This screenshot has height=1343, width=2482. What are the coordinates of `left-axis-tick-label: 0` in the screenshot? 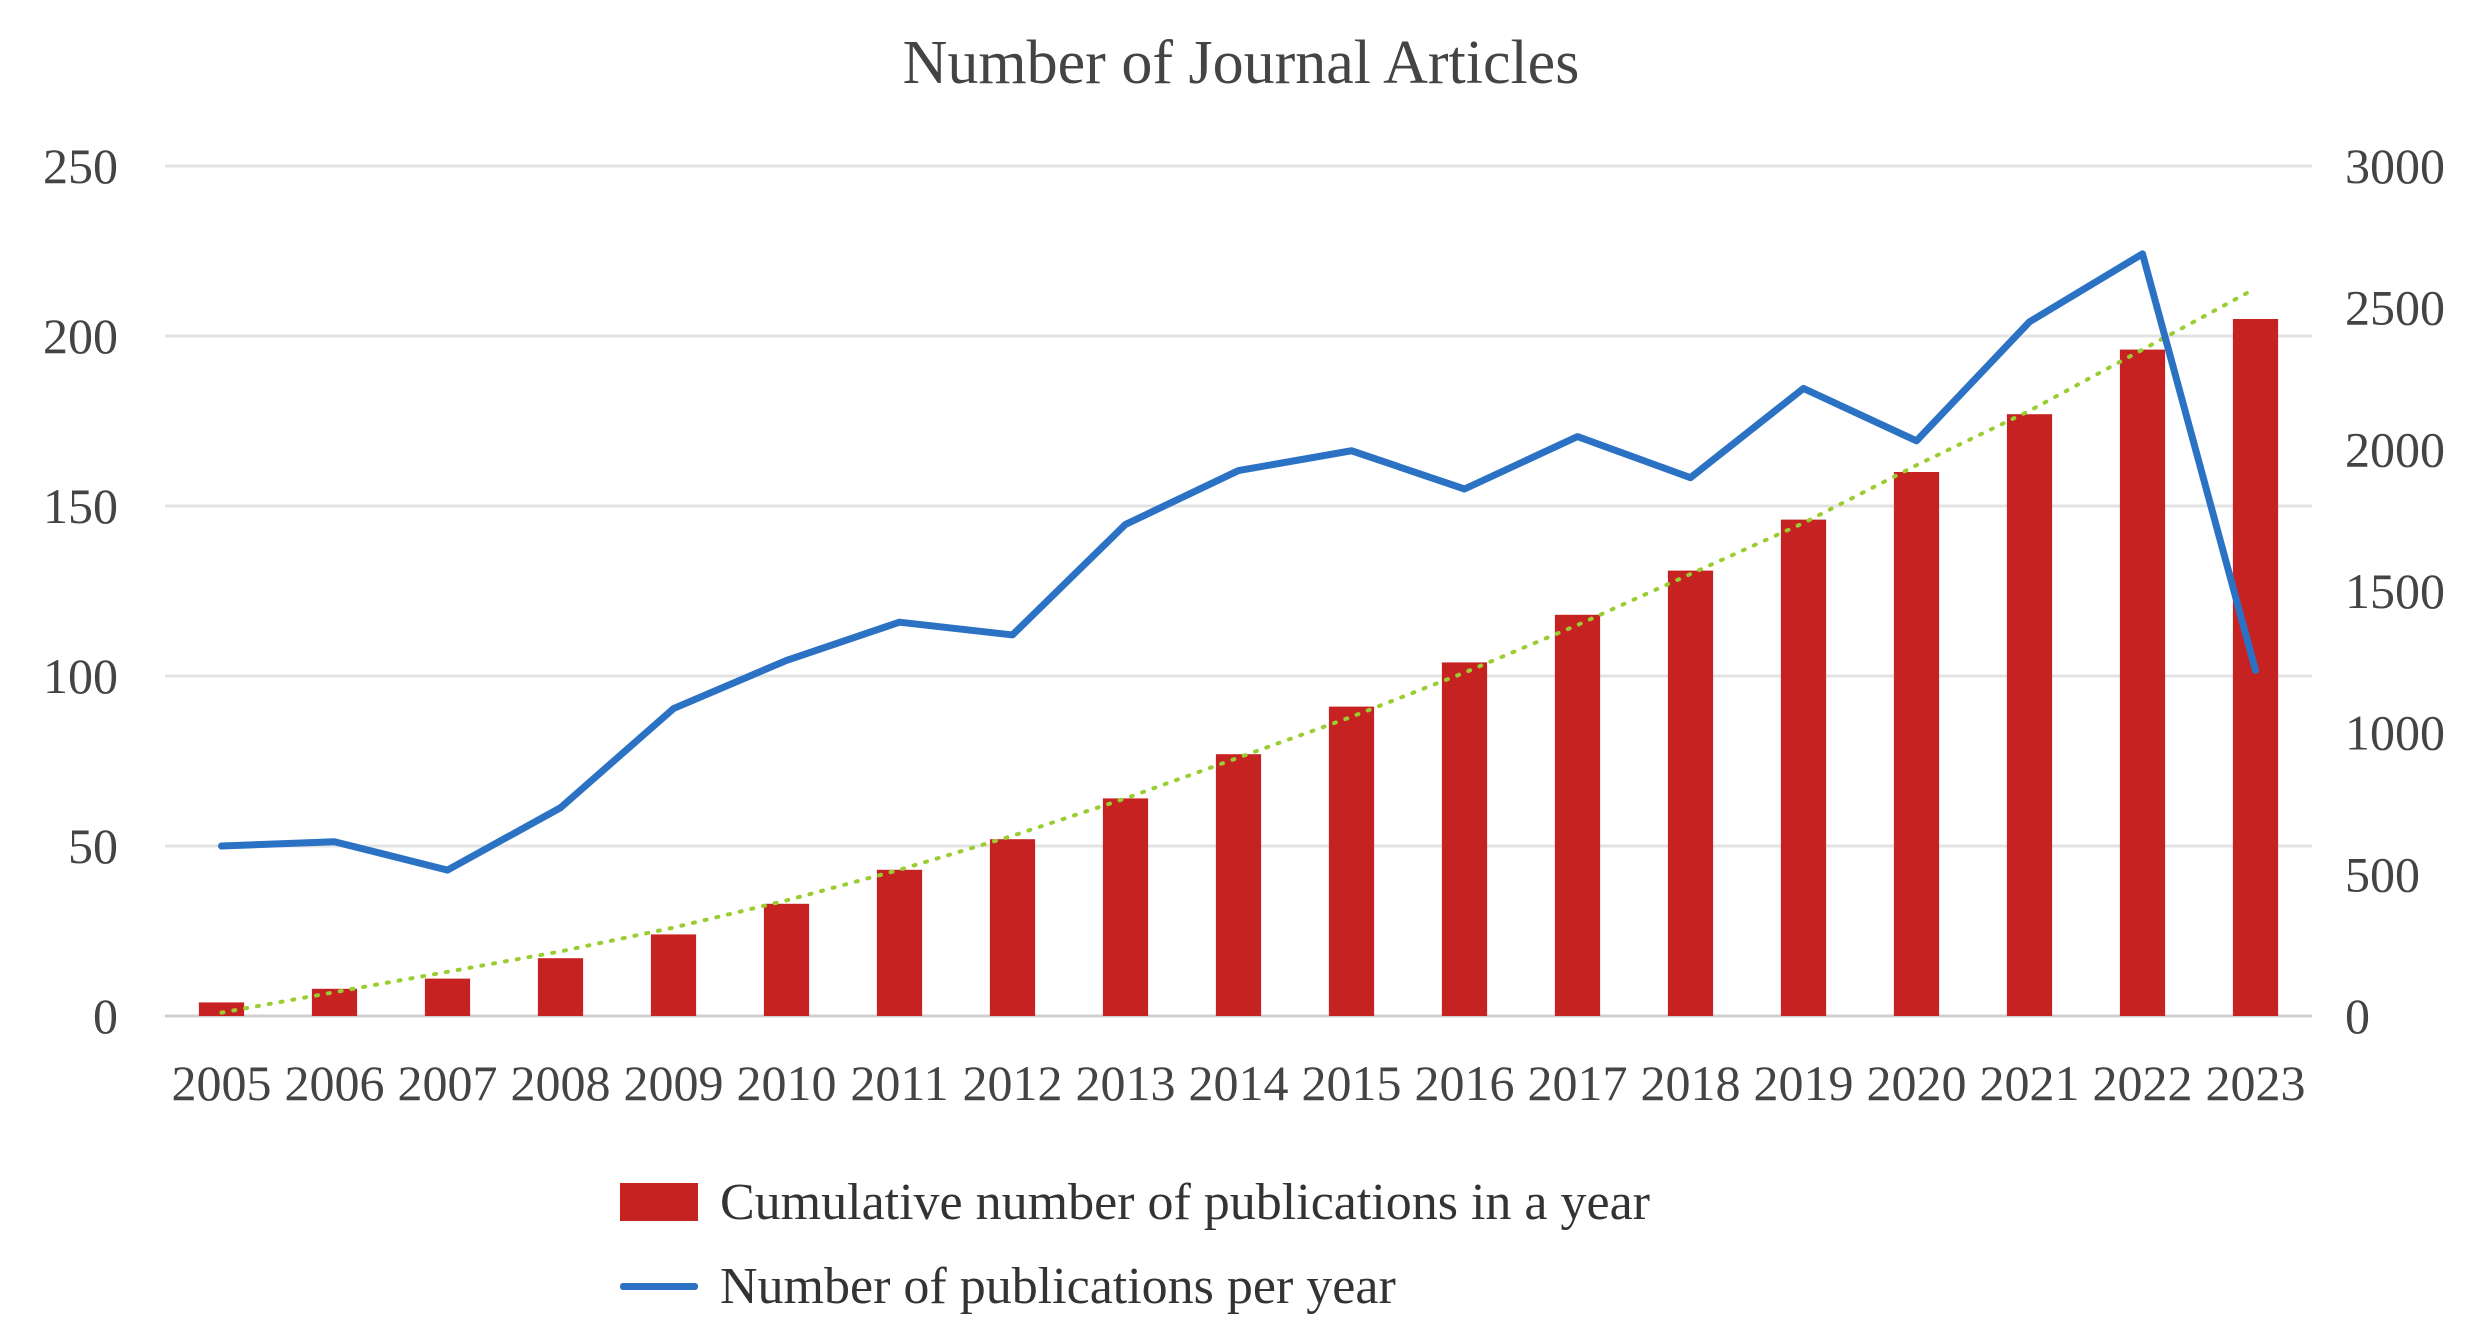 It's located at (105, 1016).